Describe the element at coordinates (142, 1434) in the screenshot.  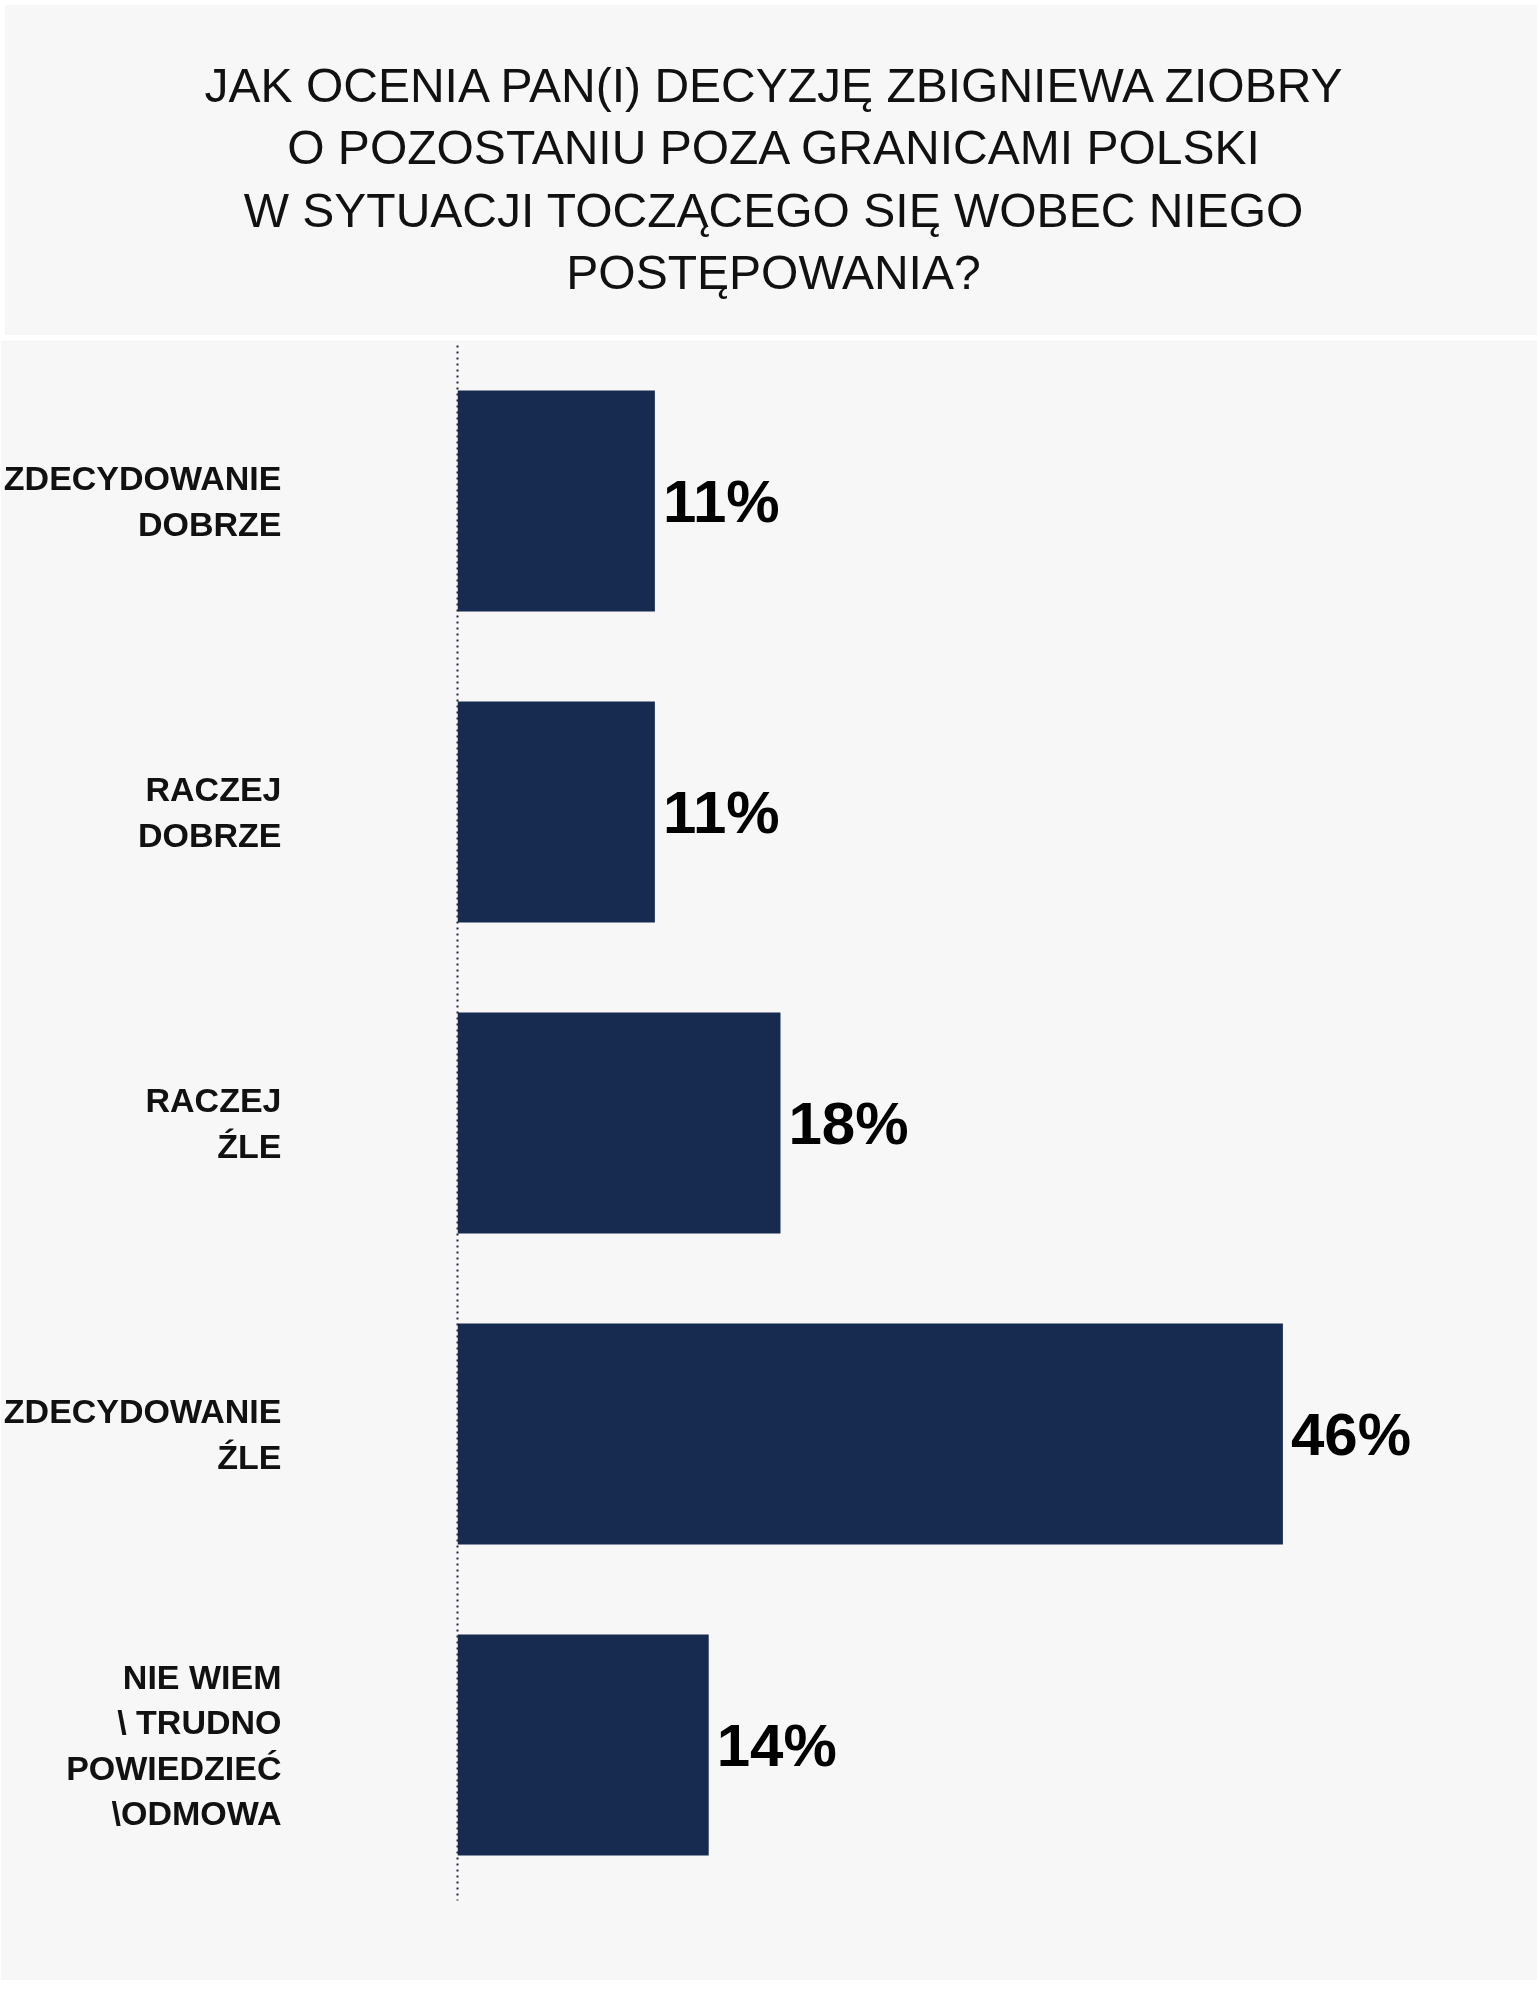
I see `y-tick-label: ZDECYDOWANIE ŹLE` at that location.